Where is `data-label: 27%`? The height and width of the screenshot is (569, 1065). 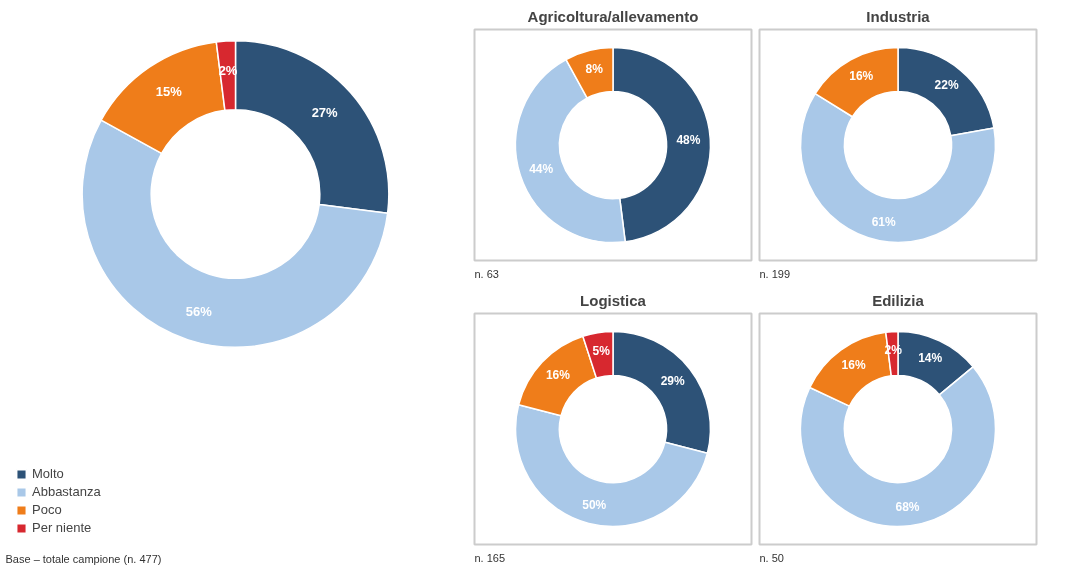
data-label: 27% is located at coordinates (325, 112).